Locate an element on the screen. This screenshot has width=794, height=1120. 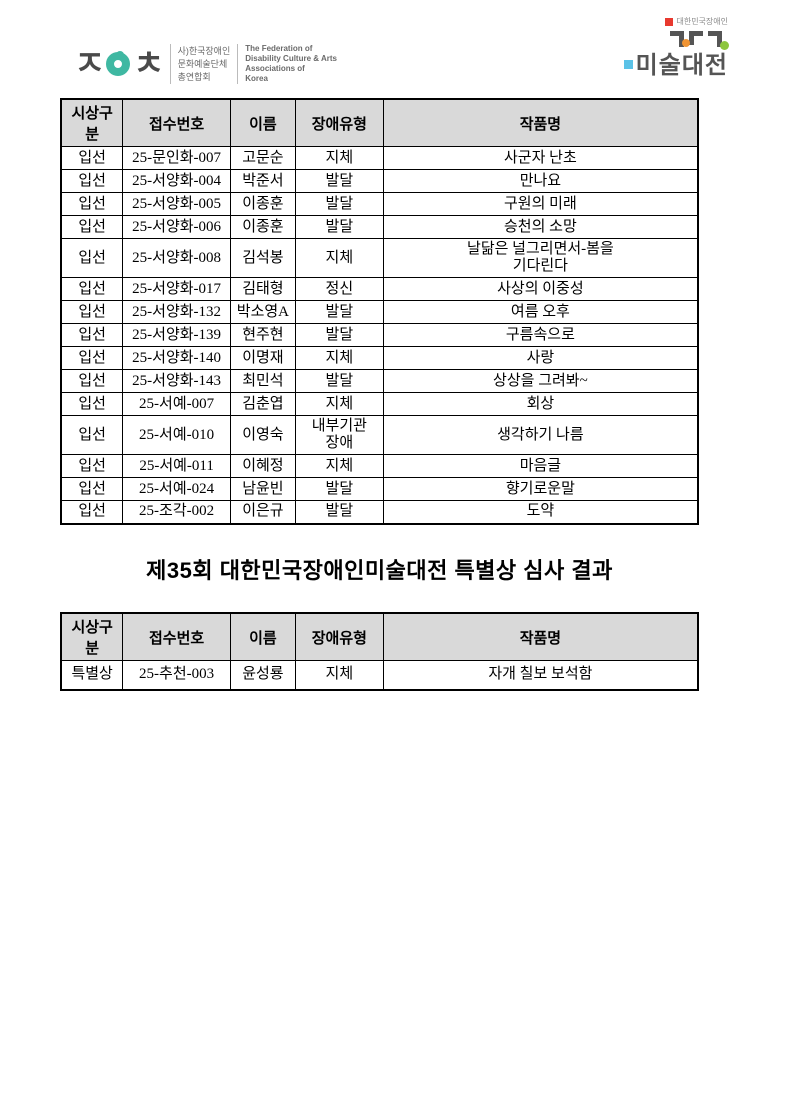
logo-decorative-strokes is located at coordinates (696, 39).